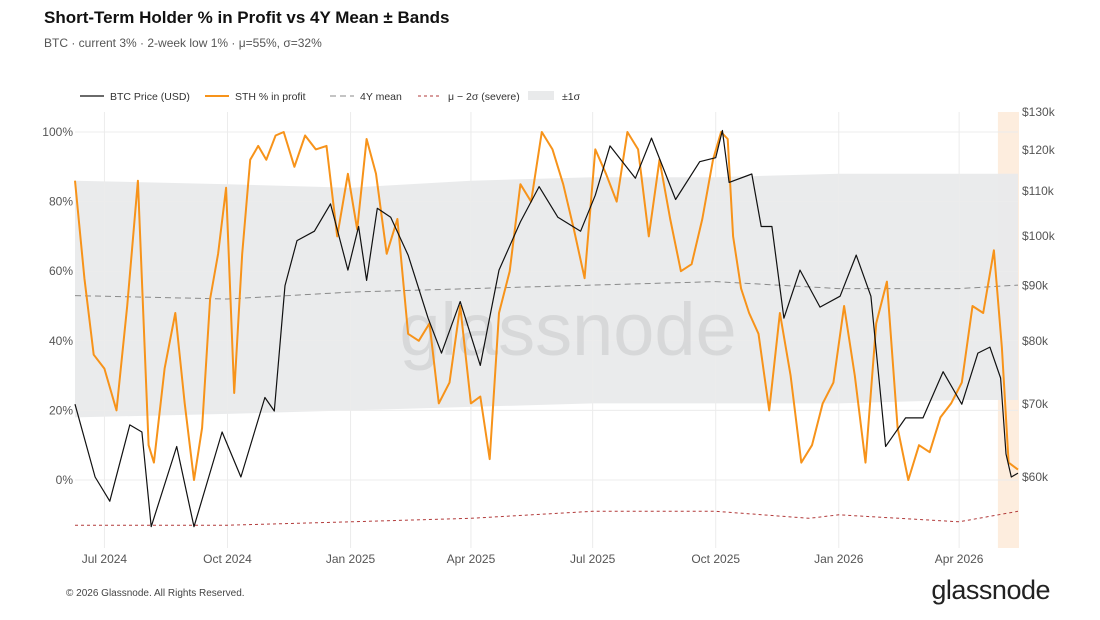 This screenshot has height=620, width=1100. I want to click on y-right-tick-label: $60k, so click(1035, 477).